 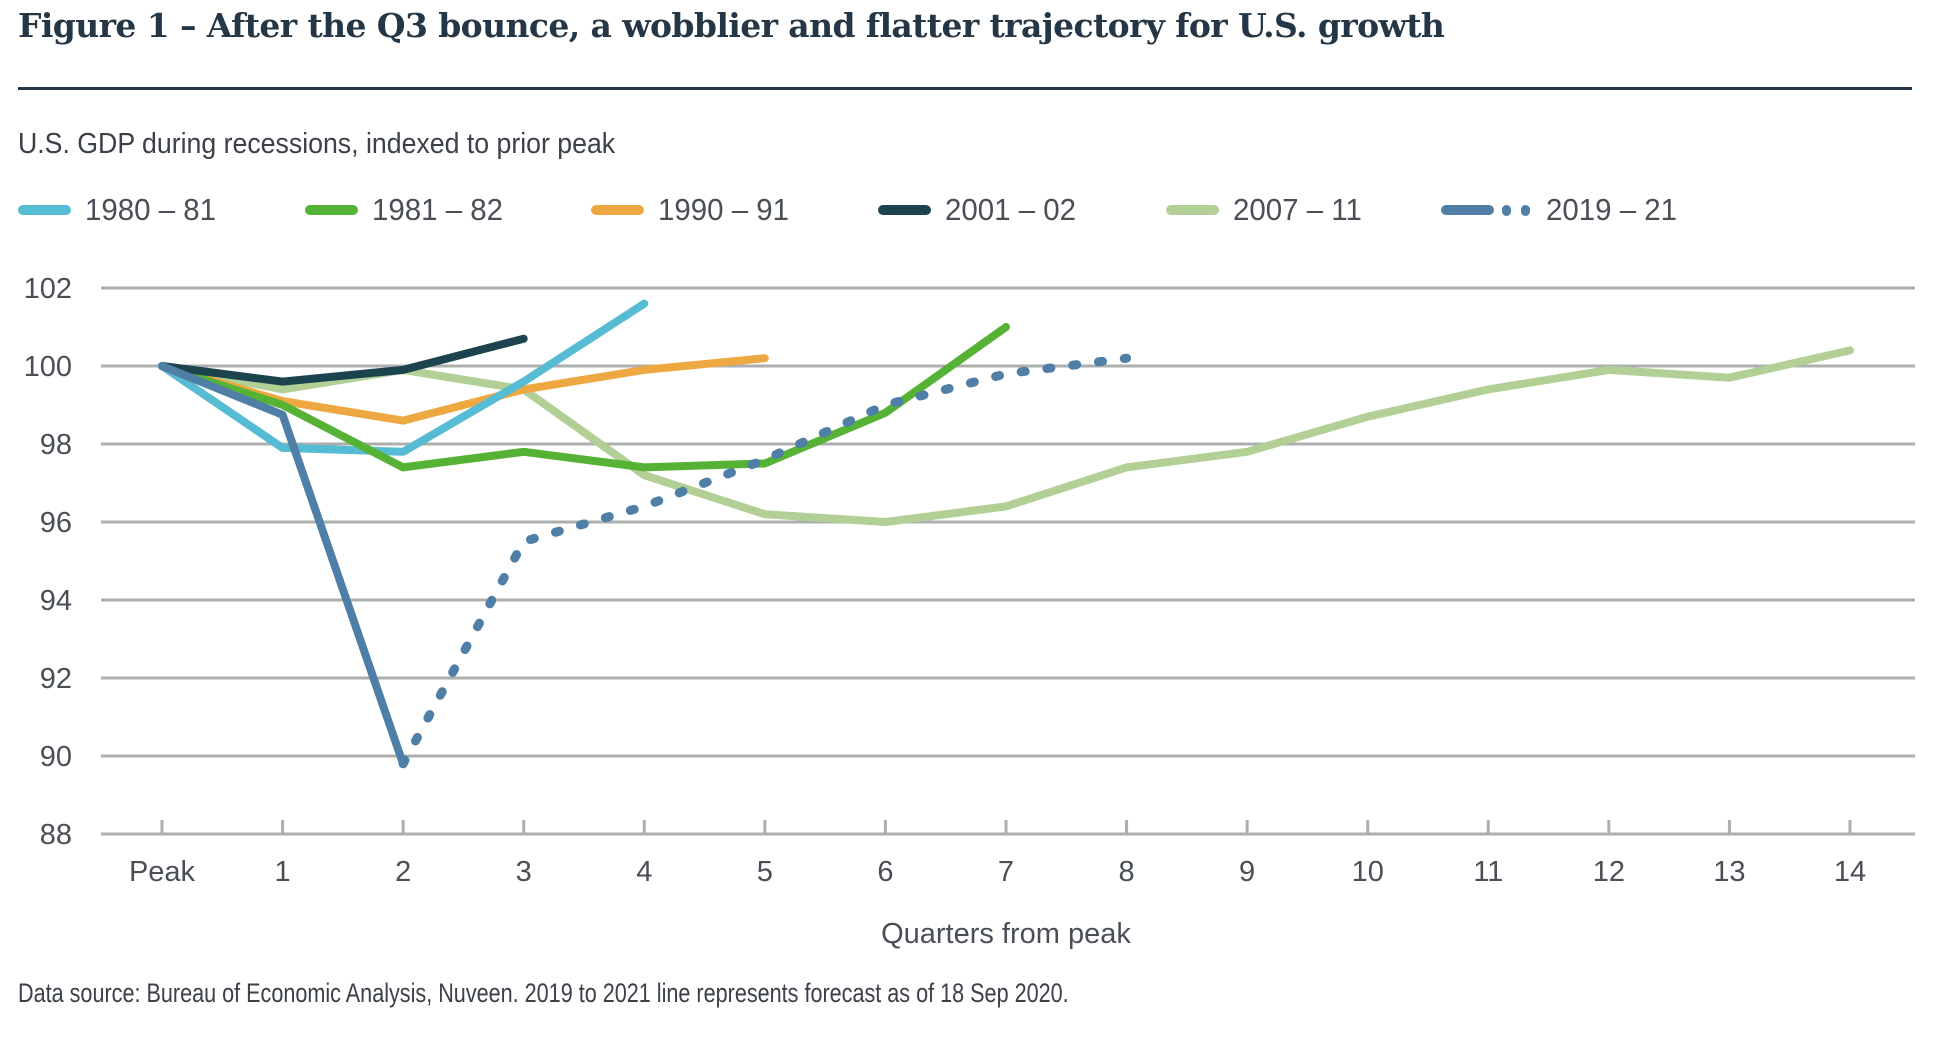 What do you see at coordinates (1729, 872) in the screenshot?
I see `x-tick-label: 13` at bounding box center [1729, 872].